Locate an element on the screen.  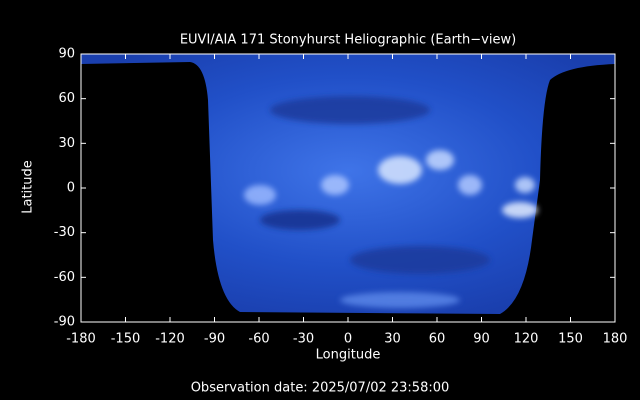
x-tick-label: 150 is located at coordinates (570, 339).